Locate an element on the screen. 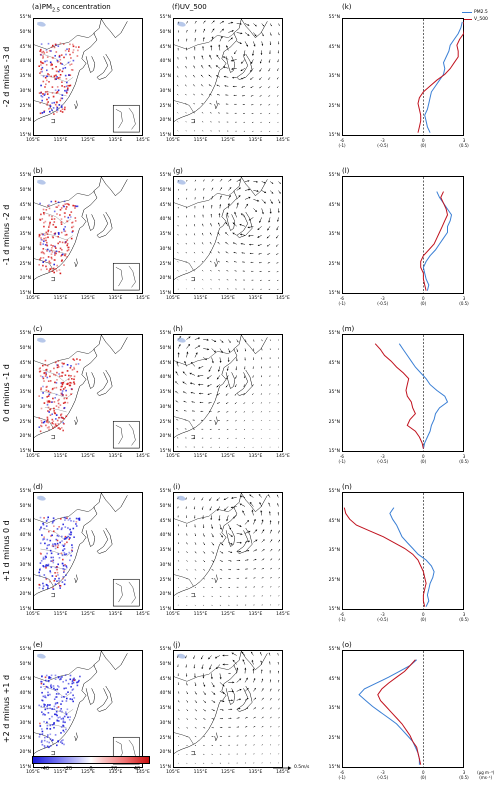 The image size is (500, 797). profile-chart is located at coordinates (391, 709).